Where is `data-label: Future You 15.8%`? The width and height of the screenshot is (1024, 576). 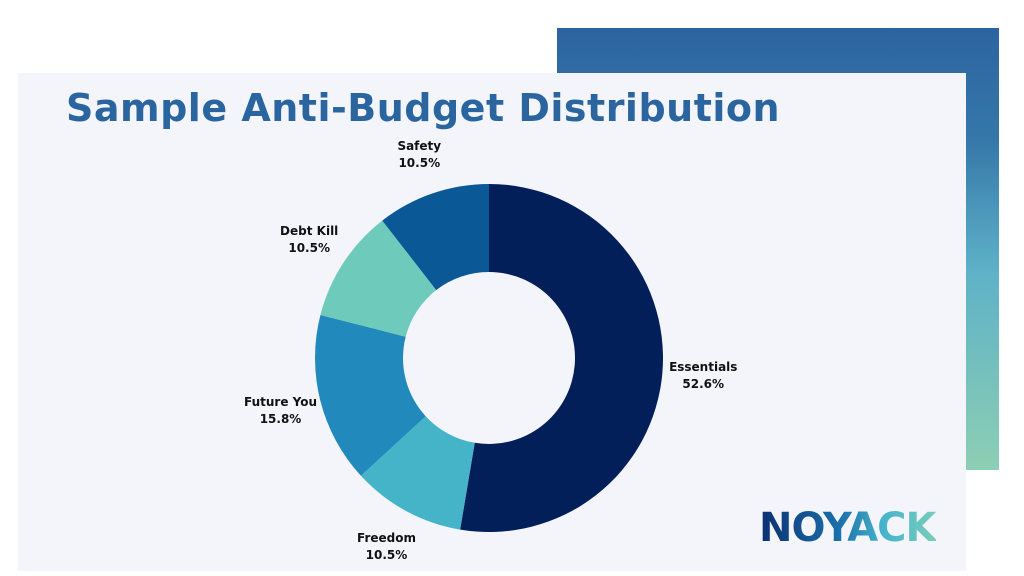 data-label: Future You 15.8% is located at coordinates (280, 411).